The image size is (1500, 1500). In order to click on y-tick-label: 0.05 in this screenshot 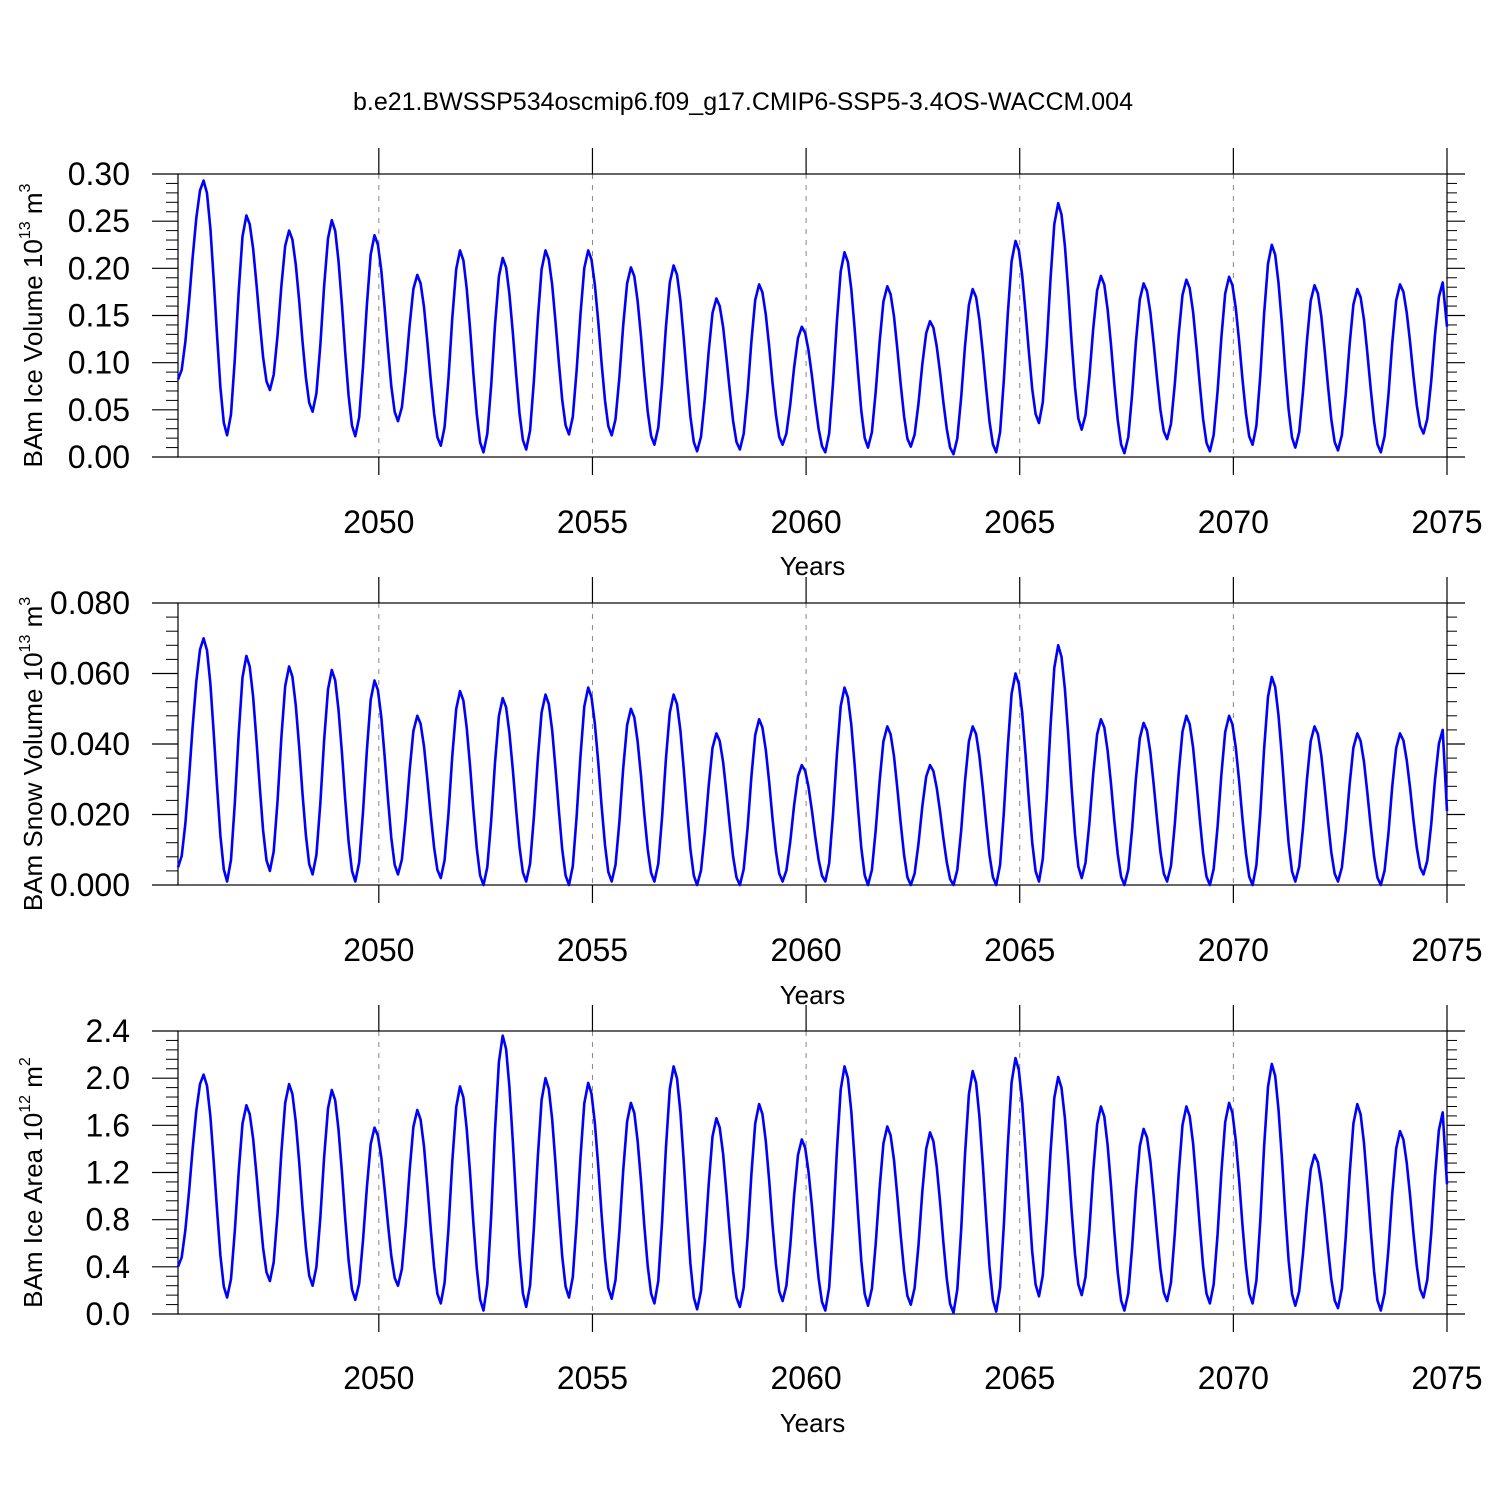, I will do `click(99, 410)`.